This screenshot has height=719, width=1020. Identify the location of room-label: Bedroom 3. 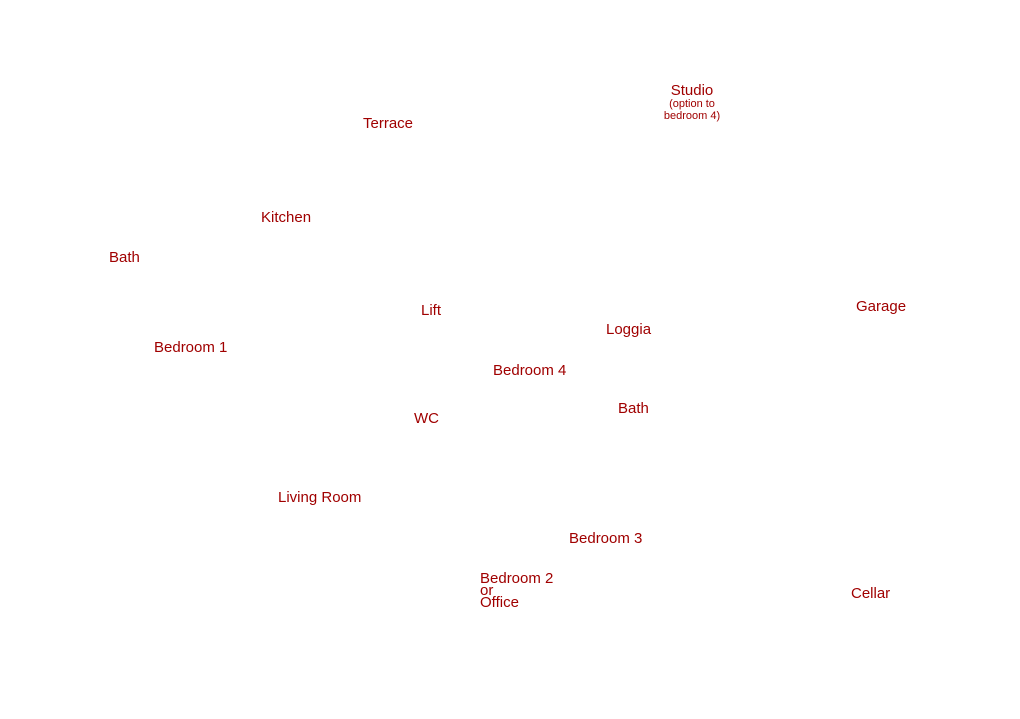
(606, 538).